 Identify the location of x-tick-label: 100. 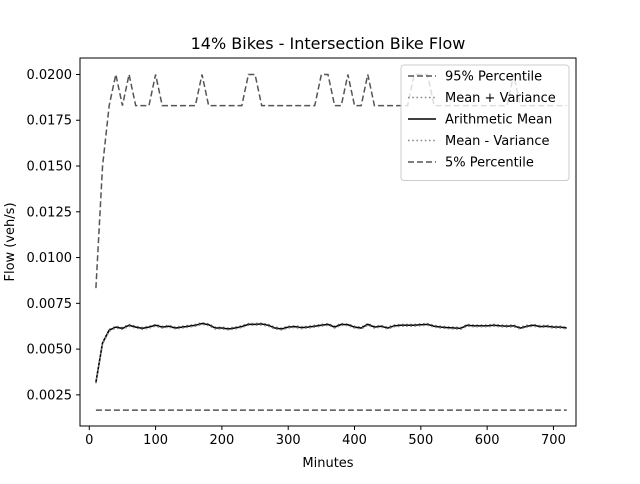
(155, 440).